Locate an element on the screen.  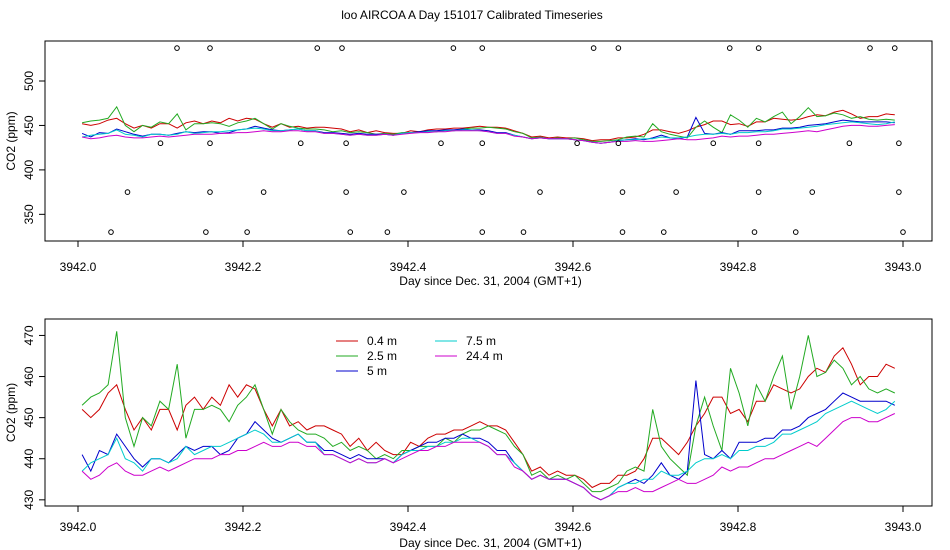
legend-label-s75: 7.5 m is located at coordinates (481, 341).